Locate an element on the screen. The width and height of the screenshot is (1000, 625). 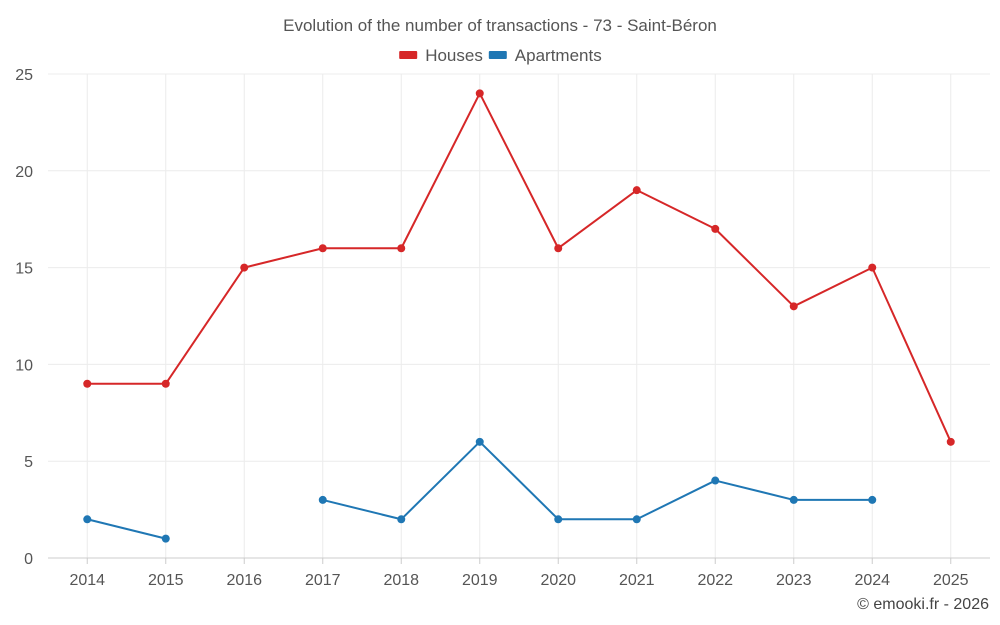
x-tick-label: 2023 is located at coordinates (794, 580).